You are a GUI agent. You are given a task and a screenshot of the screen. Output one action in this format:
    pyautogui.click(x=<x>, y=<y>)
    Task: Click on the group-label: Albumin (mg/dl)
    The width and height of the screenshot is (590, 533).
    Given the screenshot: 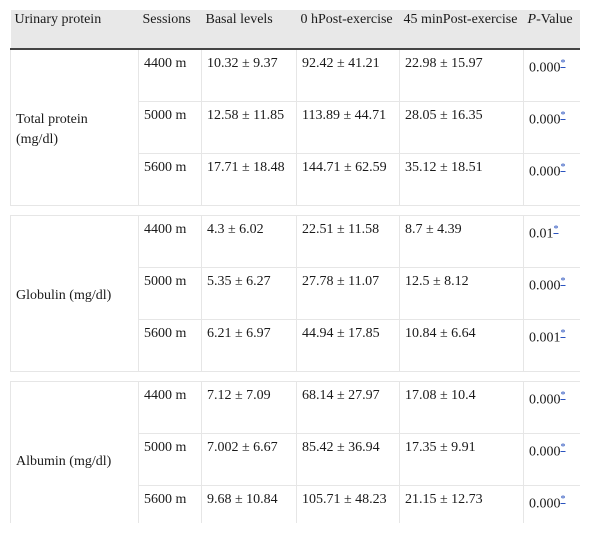 What is the action you would take?
    pyautogui.click(x=74, y=452)
    